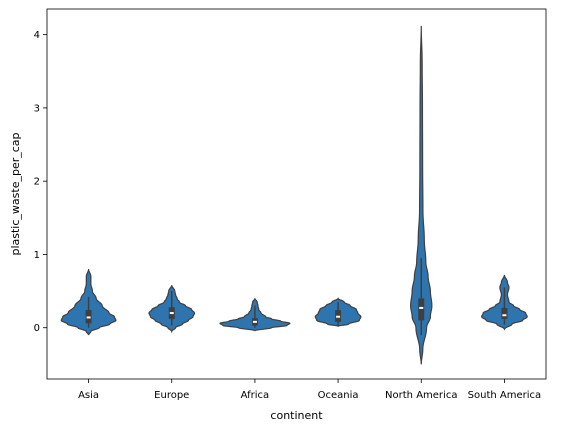  What do you see at coordinates (505, 395) in the screenshot?
I see `x-tick-label: South America` at bounding box center [505, 395].